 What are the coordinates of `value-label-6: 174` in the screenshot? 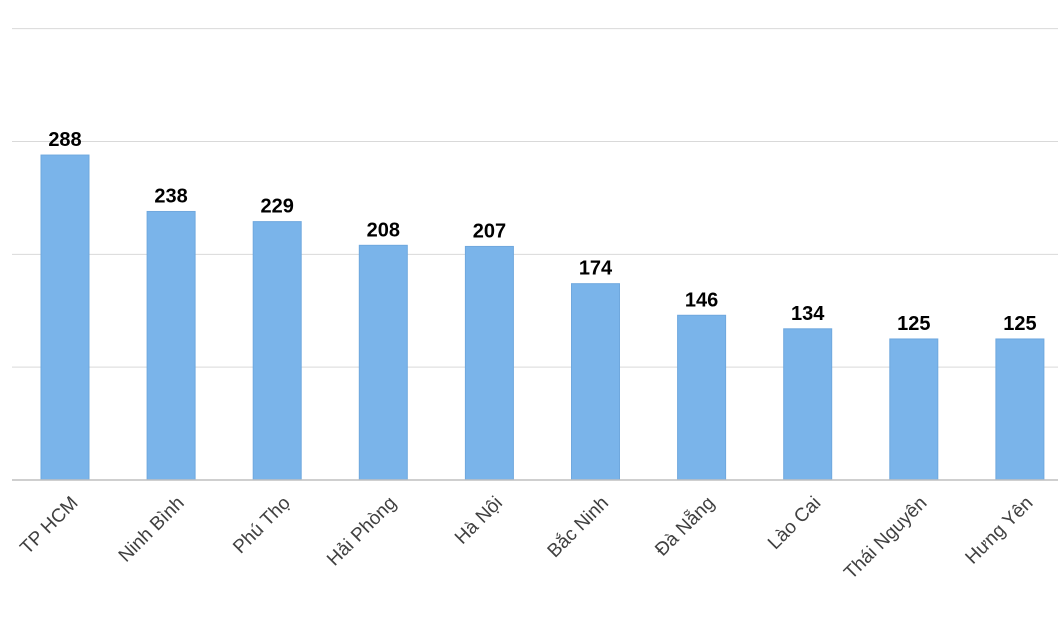 It's located at (596, 269).